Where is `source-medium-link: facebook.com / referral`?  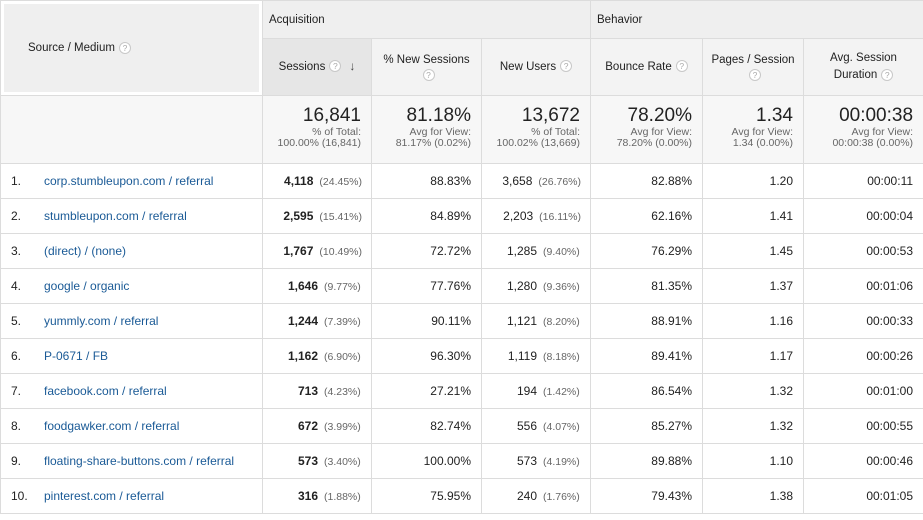 source-medium-link: facebook.com / referral is located at coordinates (105, 391).